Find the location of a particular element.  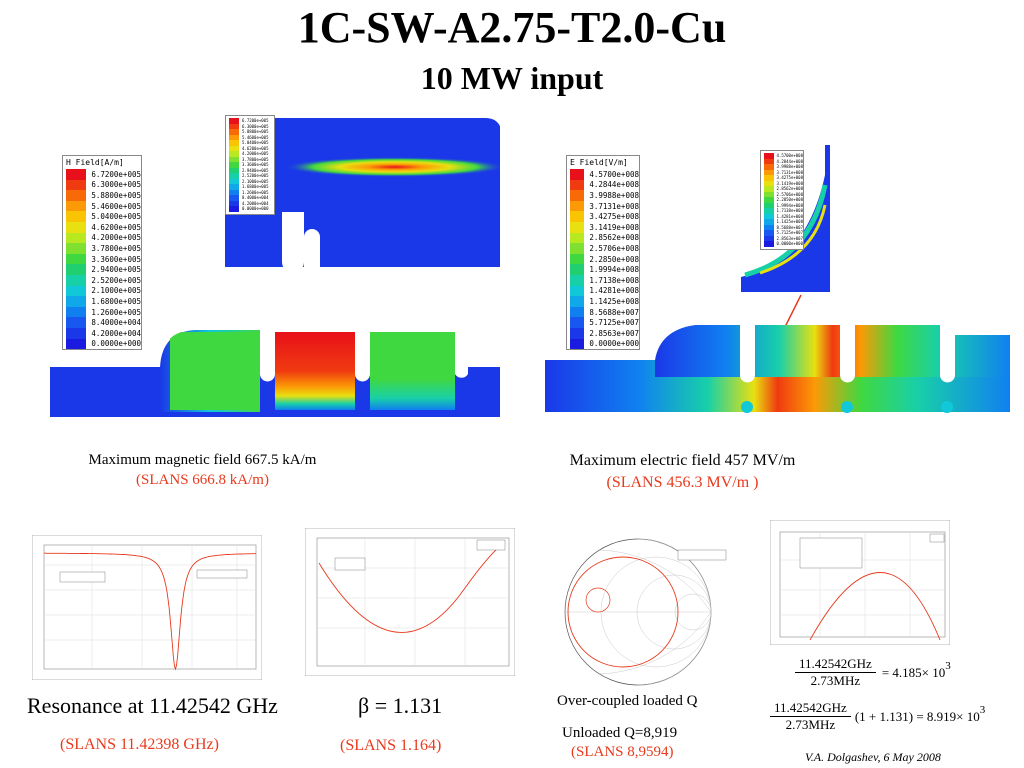

e-legend-value: 1.7138e+008 is located at coordinates (614, 280).